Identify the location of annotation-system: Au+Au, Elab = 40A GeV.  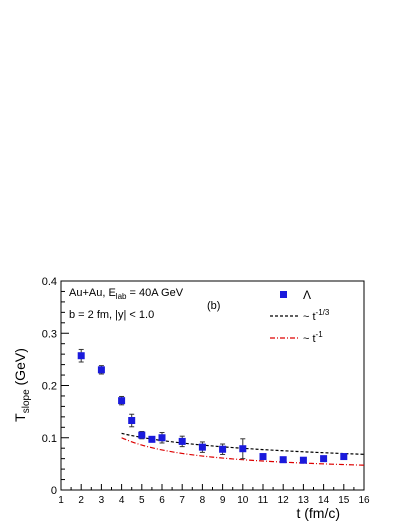
(126, 294).